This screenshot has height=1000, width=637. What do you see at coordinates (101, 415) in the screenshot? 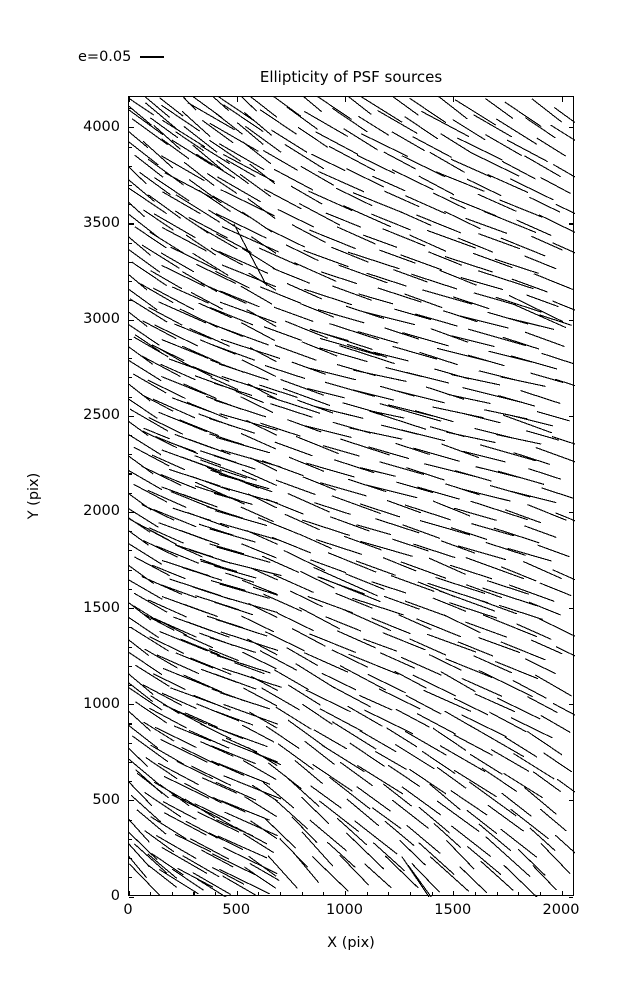
I see `y-axis-tick-label: 2500` at bounding box center [101, 415].